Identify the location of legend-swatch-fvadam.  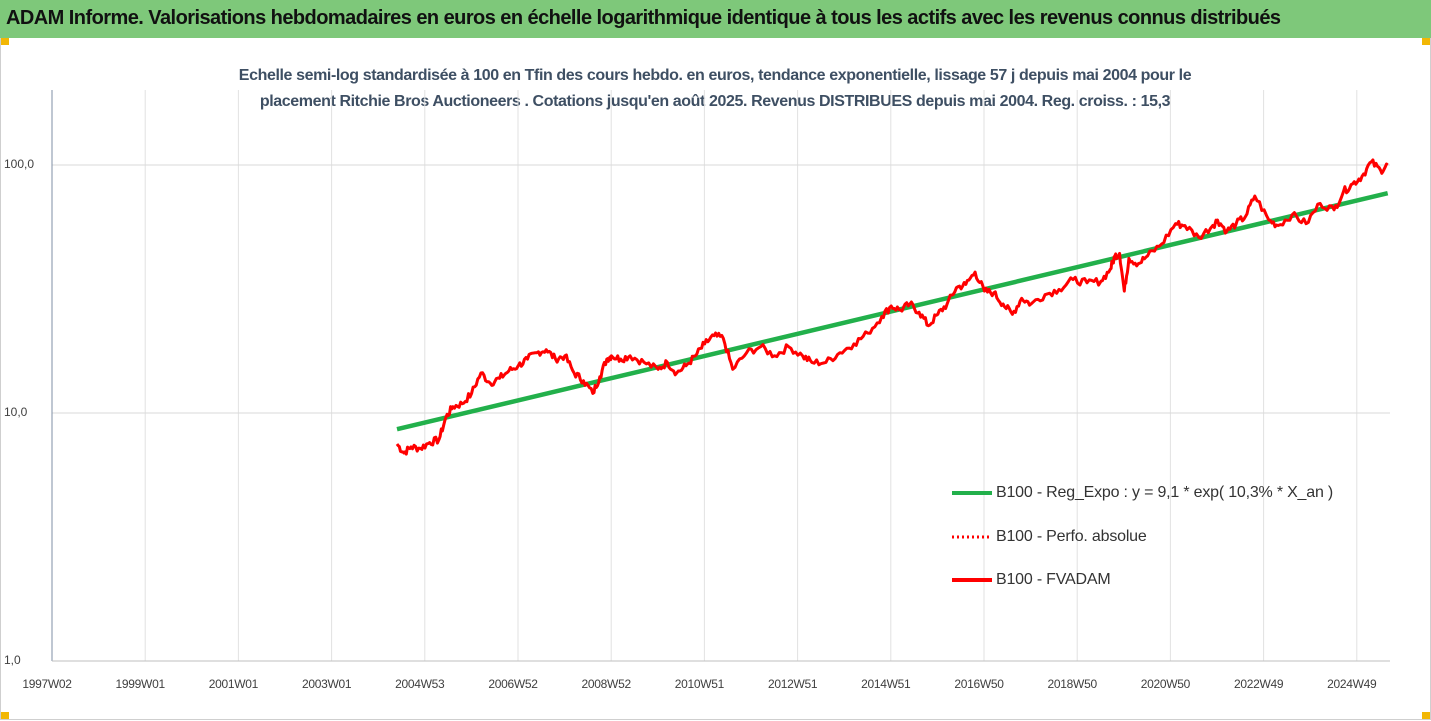
(972, 580).